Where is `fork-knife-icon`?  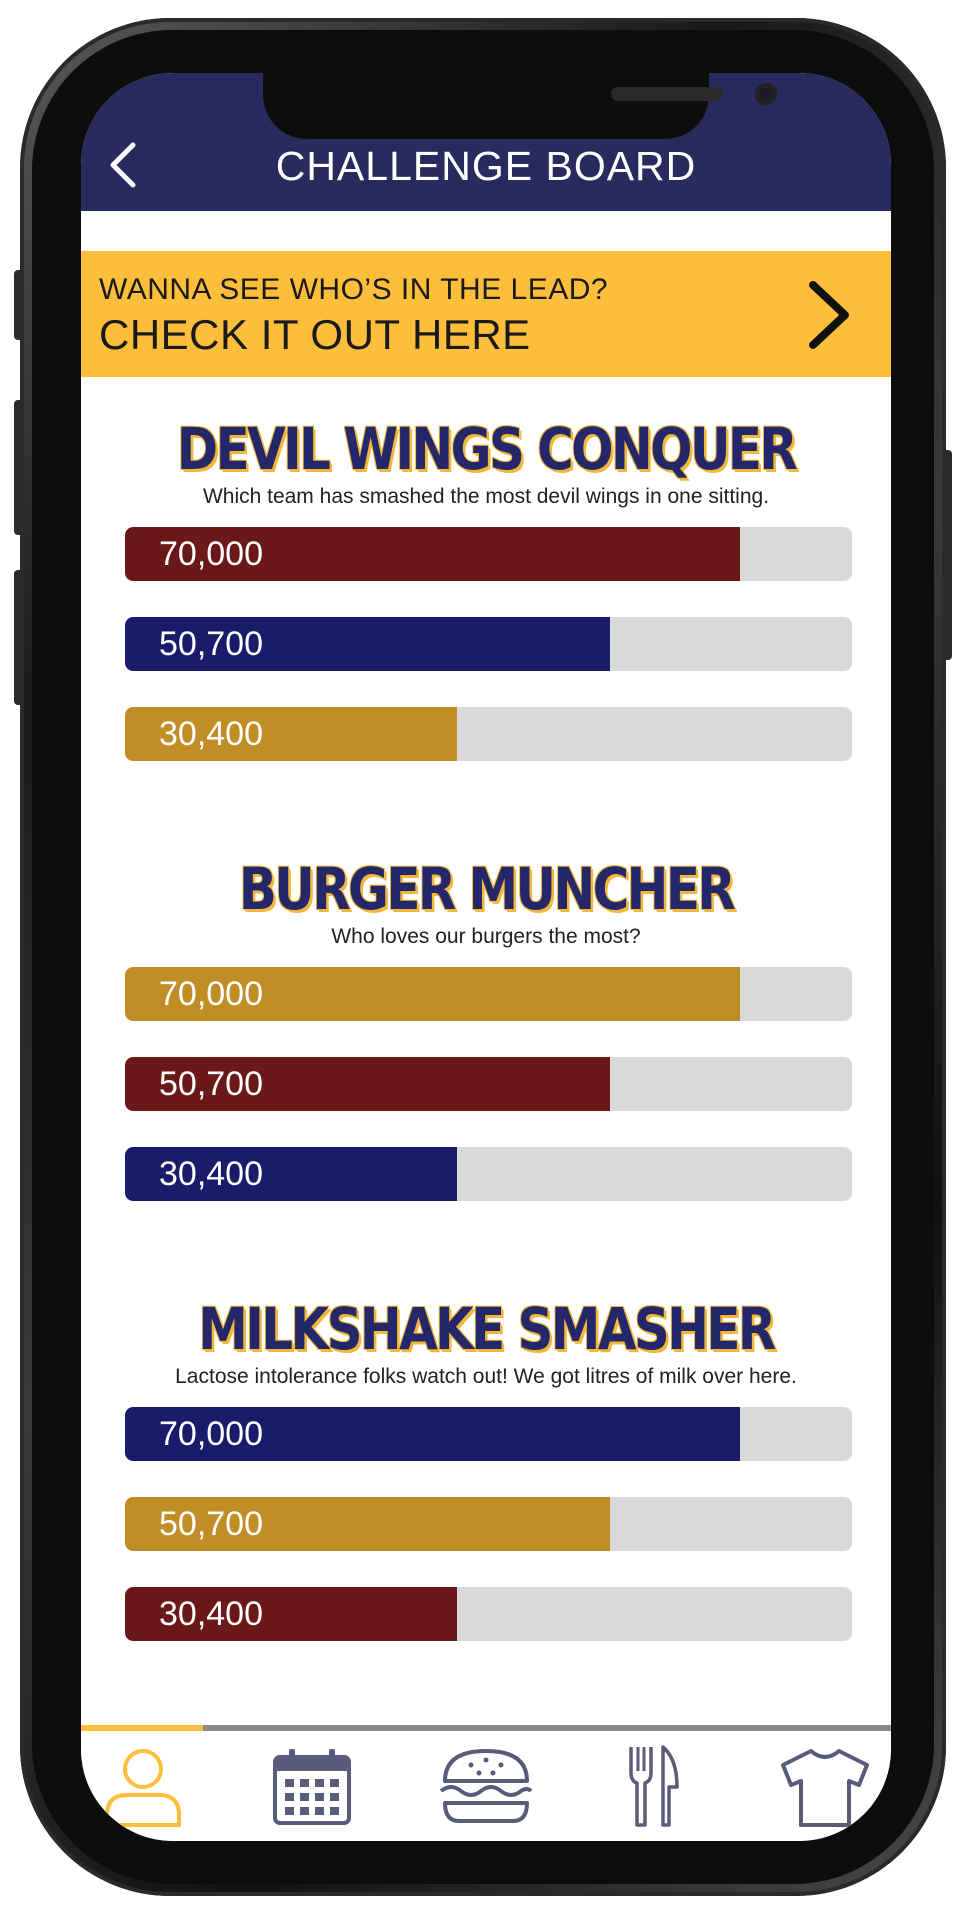
fork-knife-icon is located at coordinates (654, 1786).